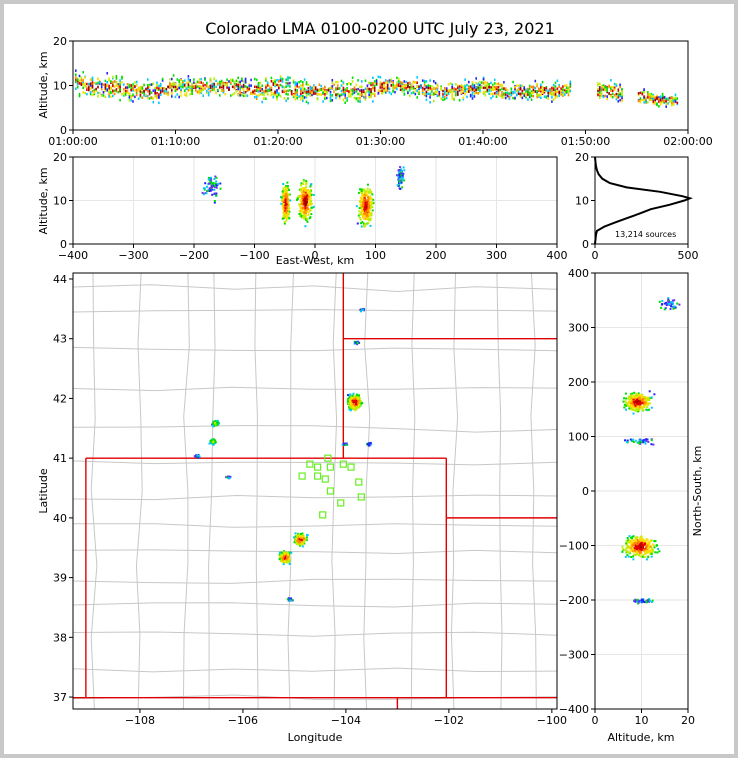 Image resolution: width=738 pixels, height=758 pixels. What do you see at coordinates (582, 201) in the screenshot?
I see `histogram-ytick-label: 10` at bounding box center [582, 201].